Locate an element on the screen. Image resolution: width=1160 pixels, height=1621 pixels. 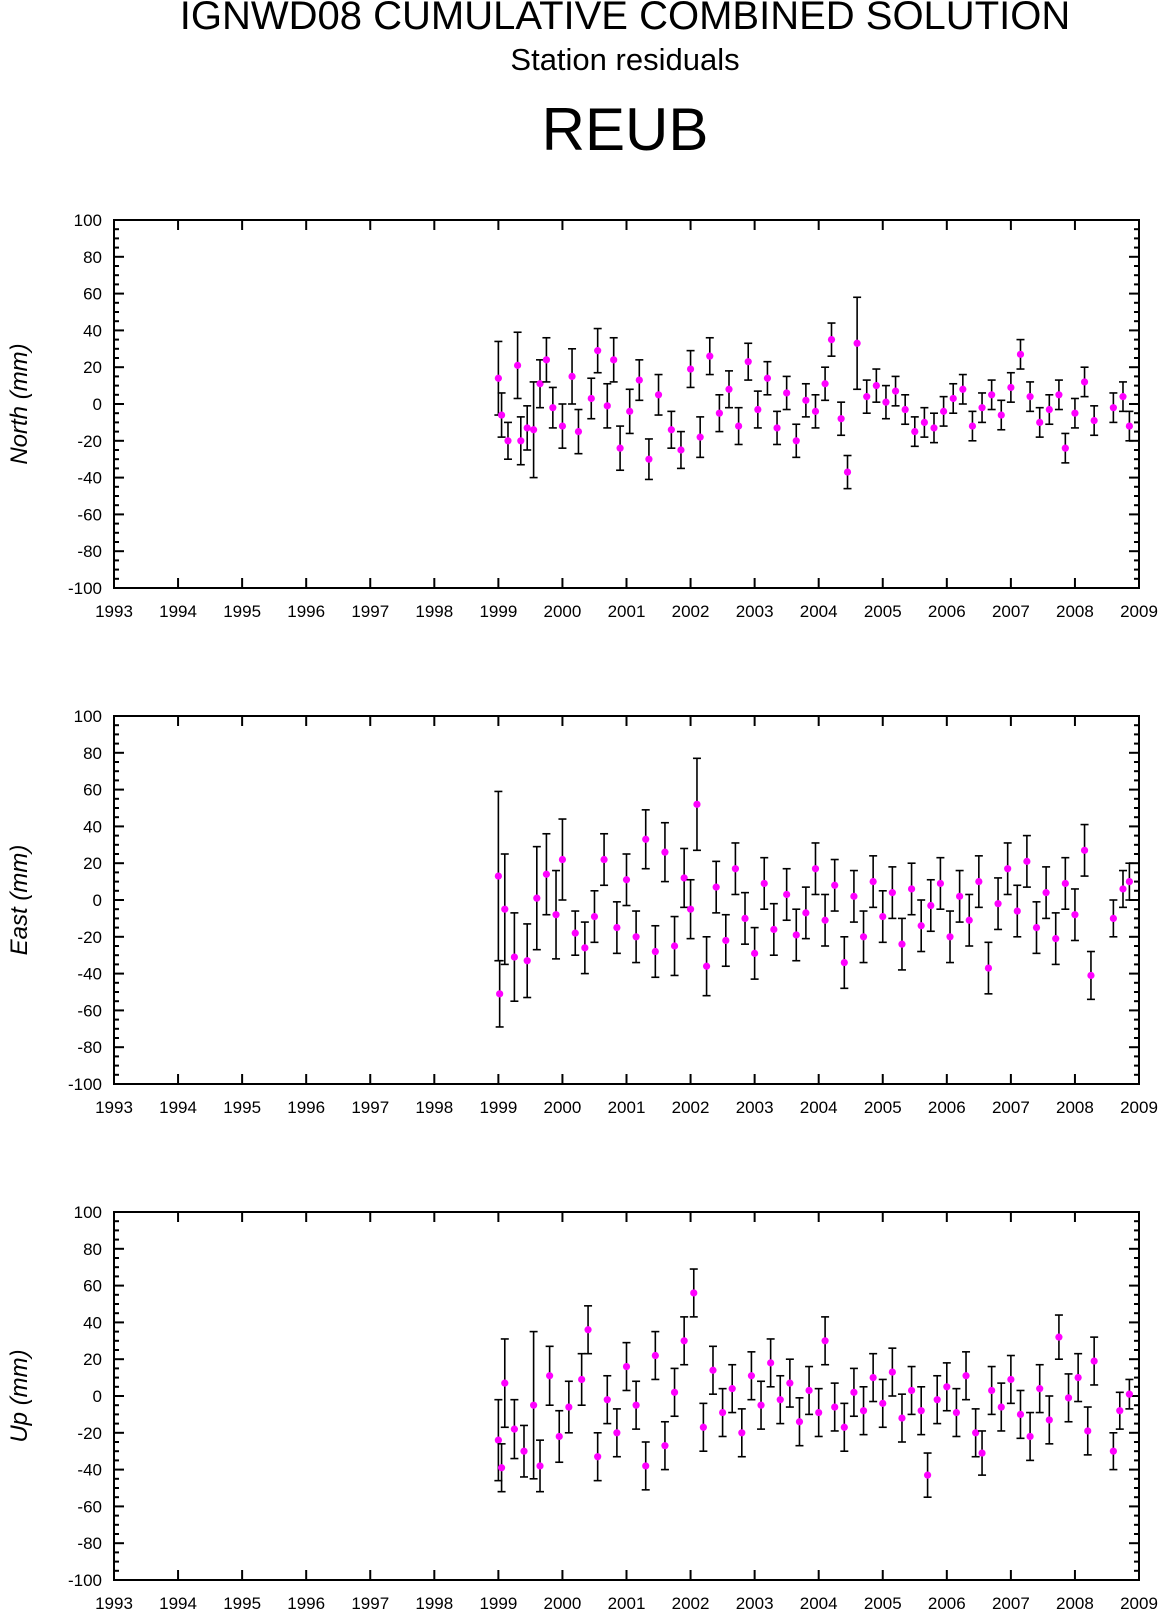
y-tick-label: 60 is located at coordinates (92, 1286).